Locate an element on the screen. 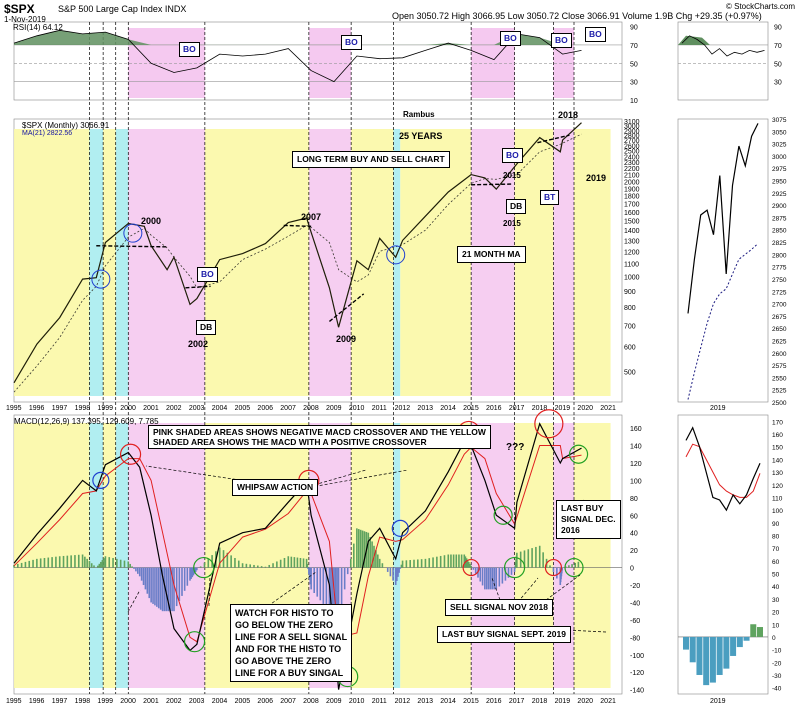 This screenshot has height=709, width=800. x-tick-mid-2007: 2007 is located at coordinates (288, 408).